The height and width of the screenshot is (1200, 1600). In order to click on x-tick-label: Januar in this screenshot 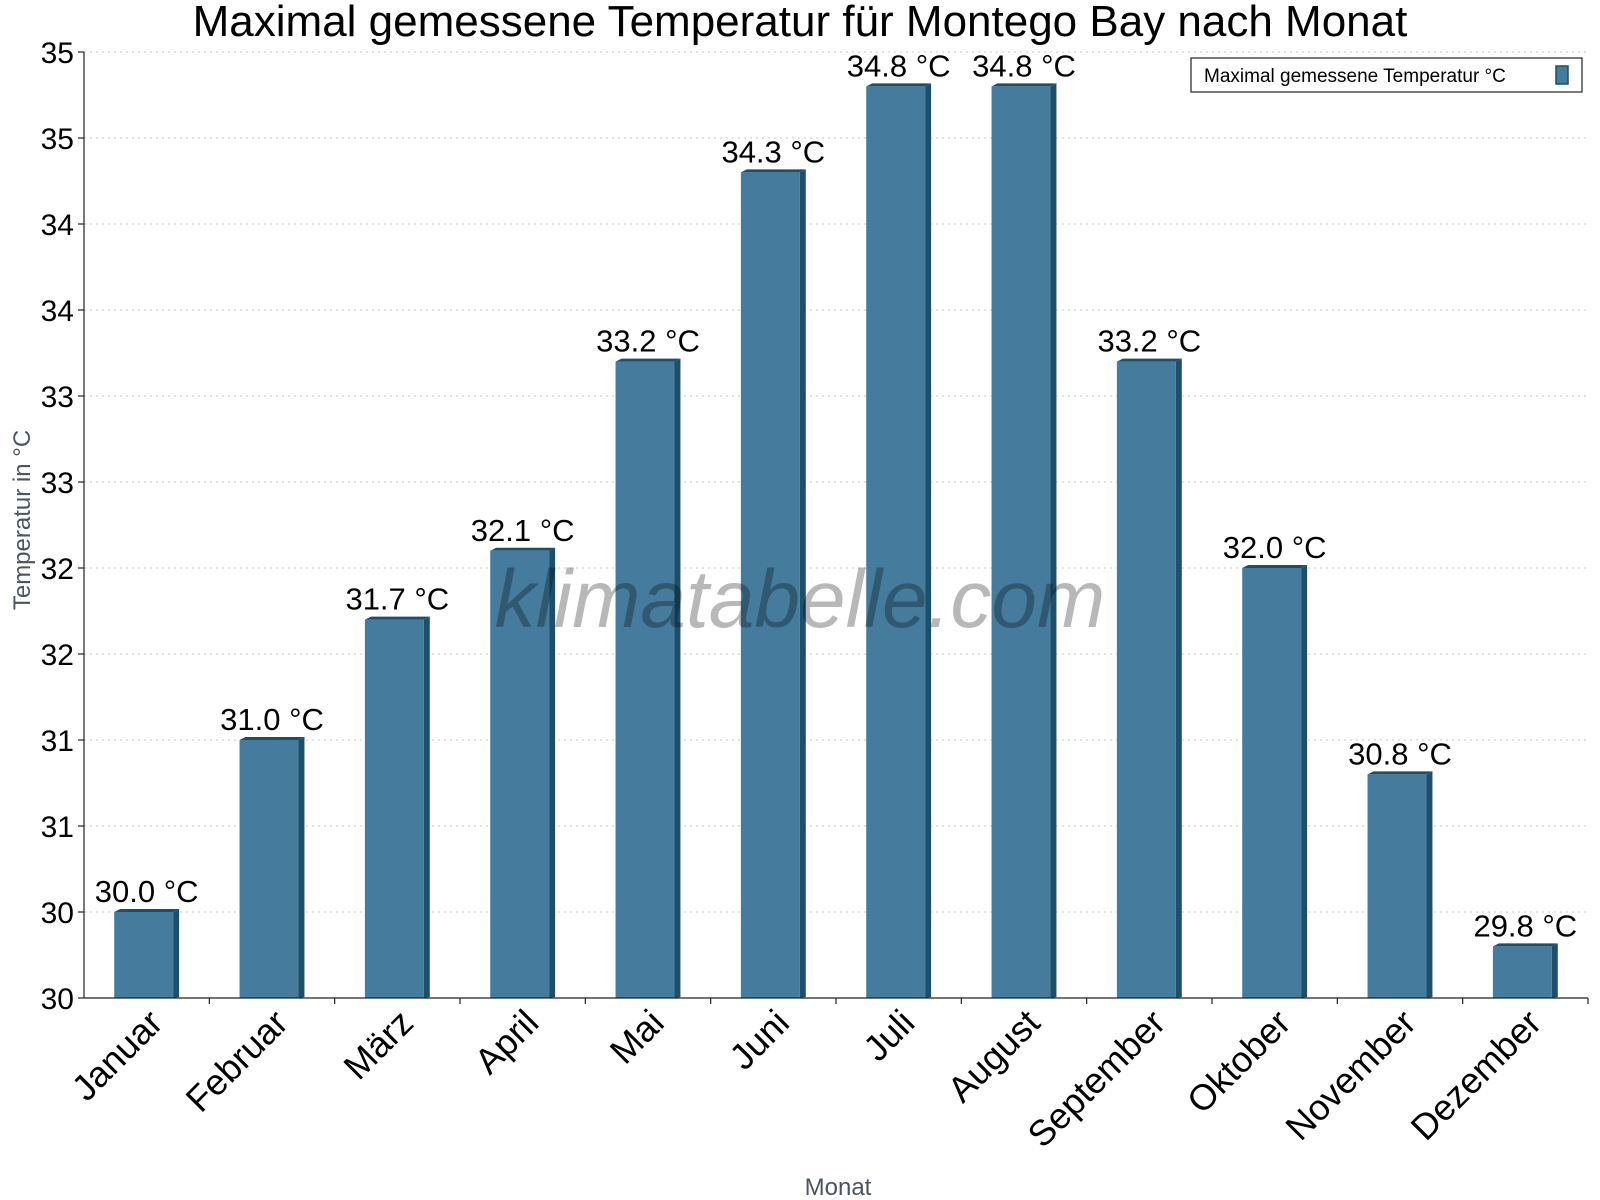, I will do `click(116, 1055)`.